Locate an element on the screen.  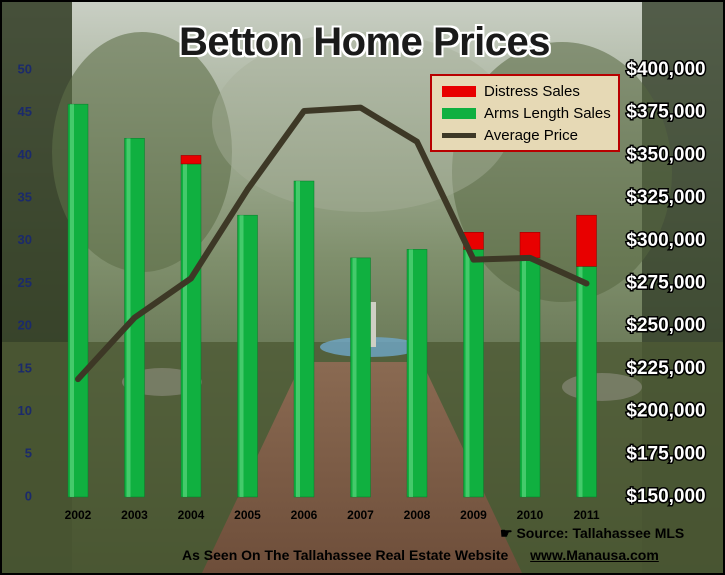
left-tick-label: 10 is located at coordinates (25, 410).